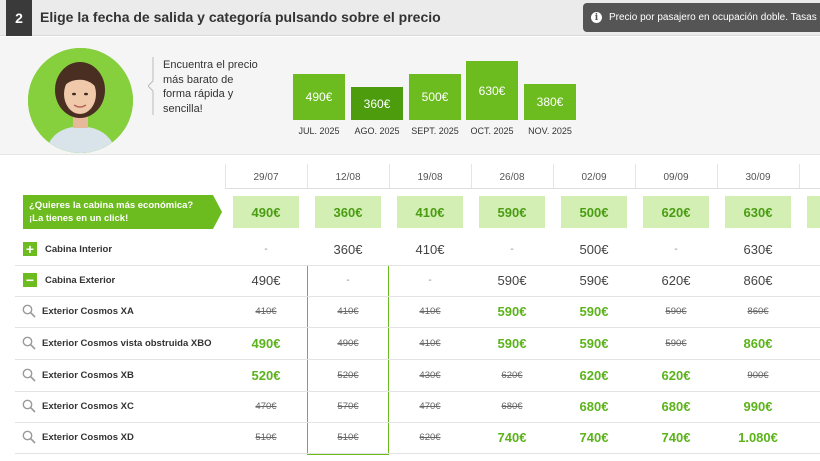 The height and width of the screenshot is (461, 820). What do you see at coordinates (676, 212) in the screenshot?
I see `cheapest-price-cell: 620€` at bounding box center [676, 212].